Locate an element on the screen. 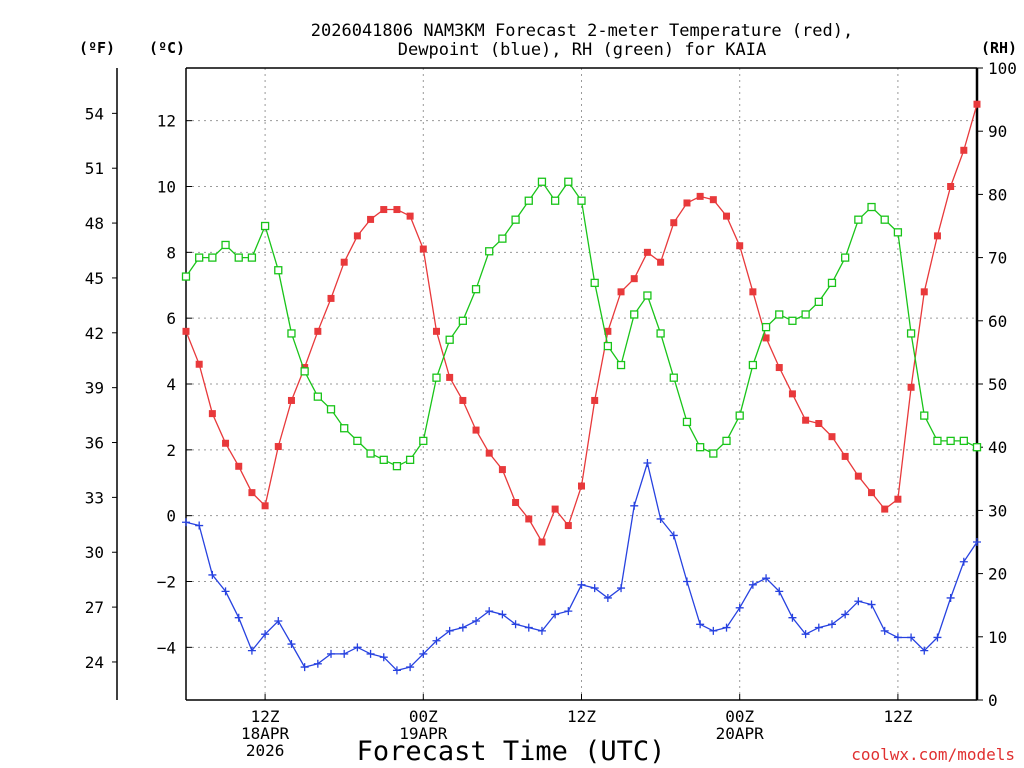 The height and width of the screenshot is (768, 1024). celsius-tick-label: 12 is located at coordinates (166, 121).